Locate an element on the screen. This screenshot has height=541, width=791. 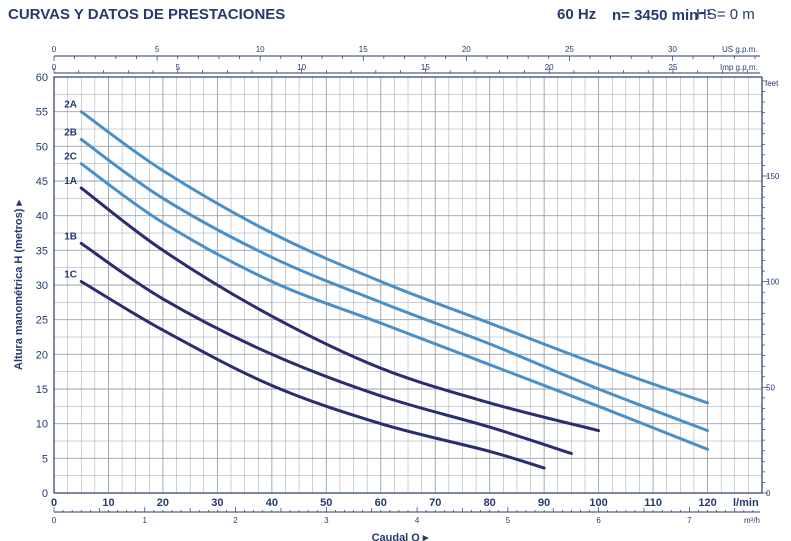
impgpm-unit: Imp g.p.m. is located at coordinates (739, 67).